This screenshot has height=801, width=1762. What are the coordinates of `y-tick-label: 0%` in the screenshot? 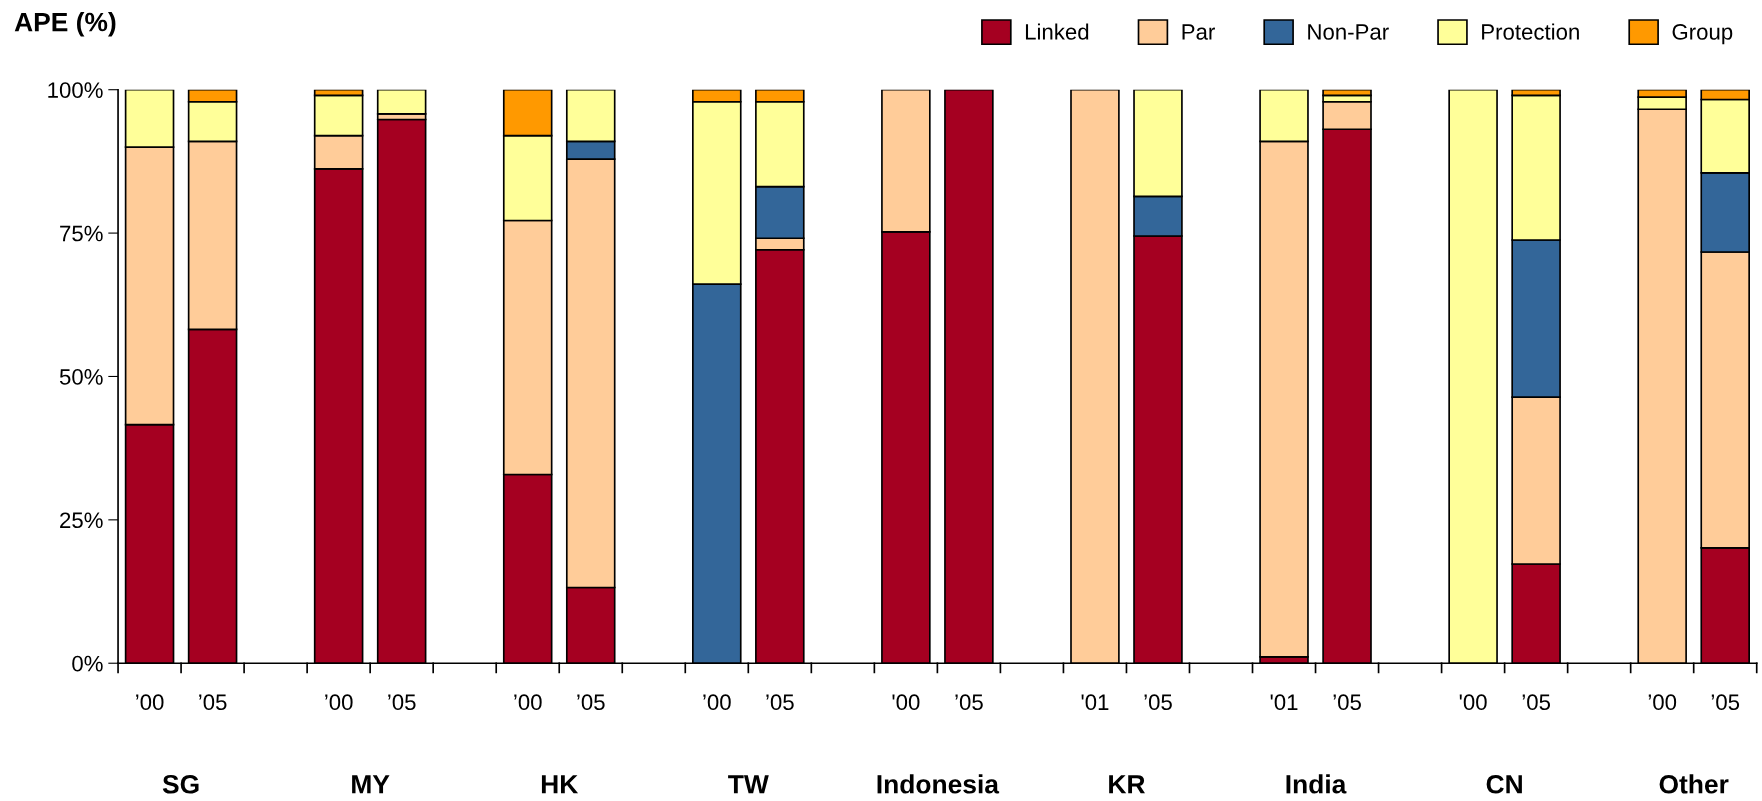 It's located at (87, 663).